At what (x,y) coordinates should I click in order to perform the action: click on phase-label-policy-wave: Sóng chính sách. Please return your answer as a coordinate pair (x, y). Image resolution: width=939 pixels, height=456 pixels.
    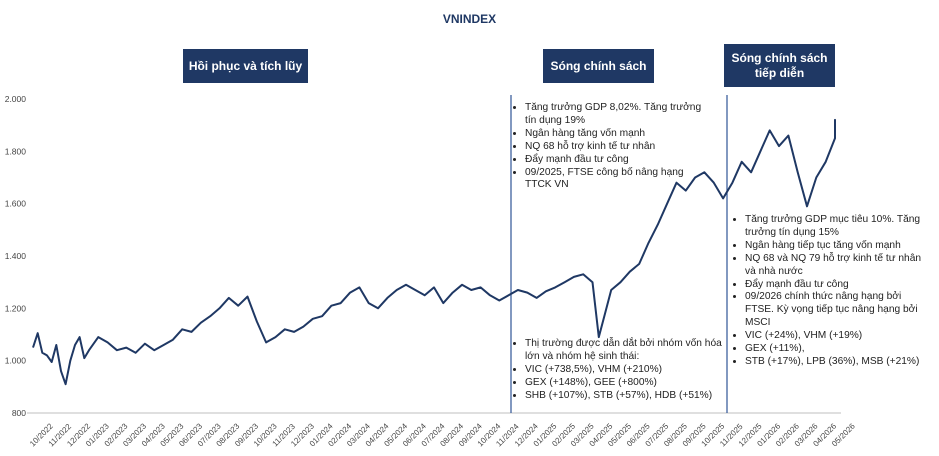
    Looking at the image, I should click on (598, 66).